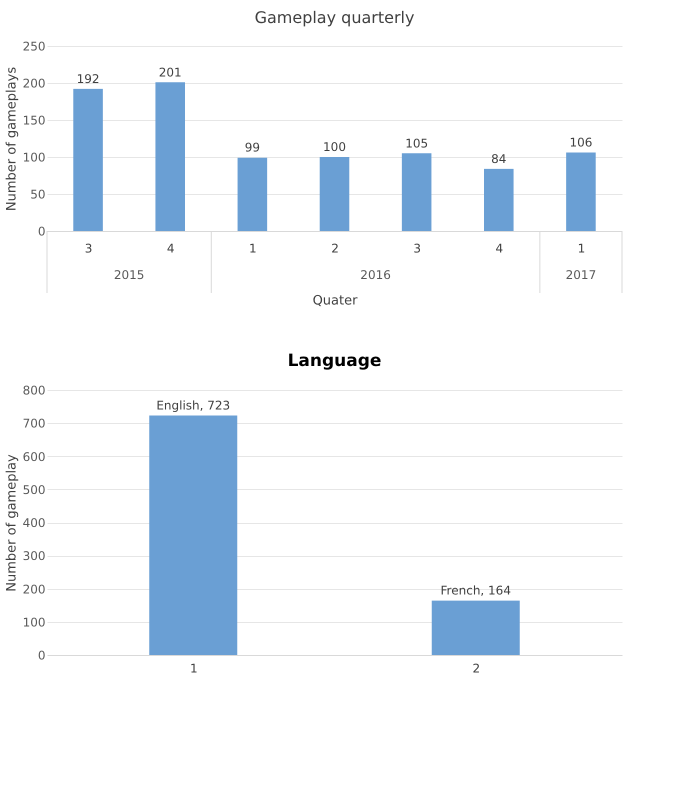  I want to click on data-label: French, 164, so click(475, 591).